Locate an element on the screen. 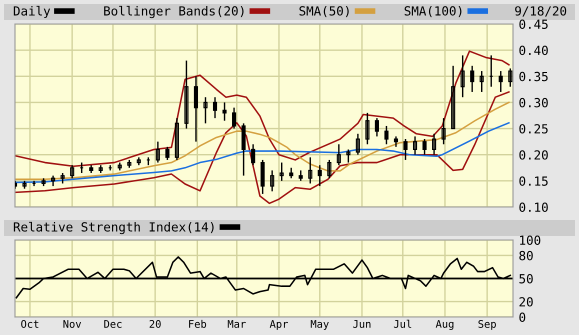 The image size is (579, 335). legend-label: Relative Strength Index(14) is located at coordinates (114, 228).